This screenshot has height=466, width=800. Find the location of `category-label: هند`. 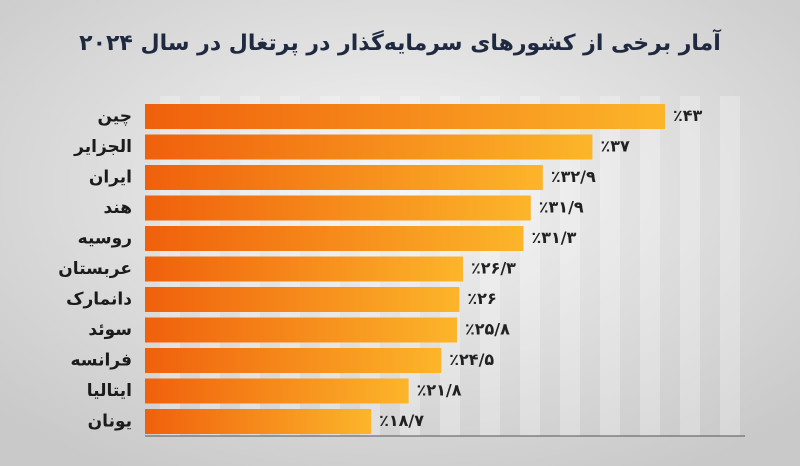

category-label: هند is located at coordinates (117, 208).